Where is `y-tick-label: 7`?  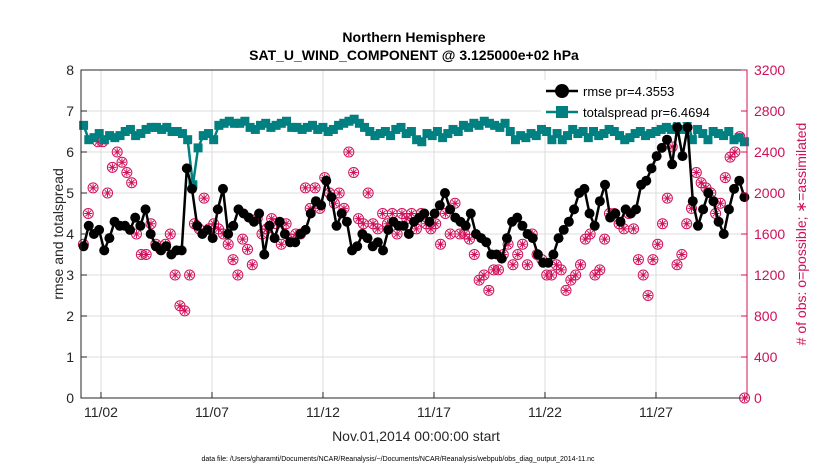 y-tick-label: 7 is located at coordinates (70, 111).